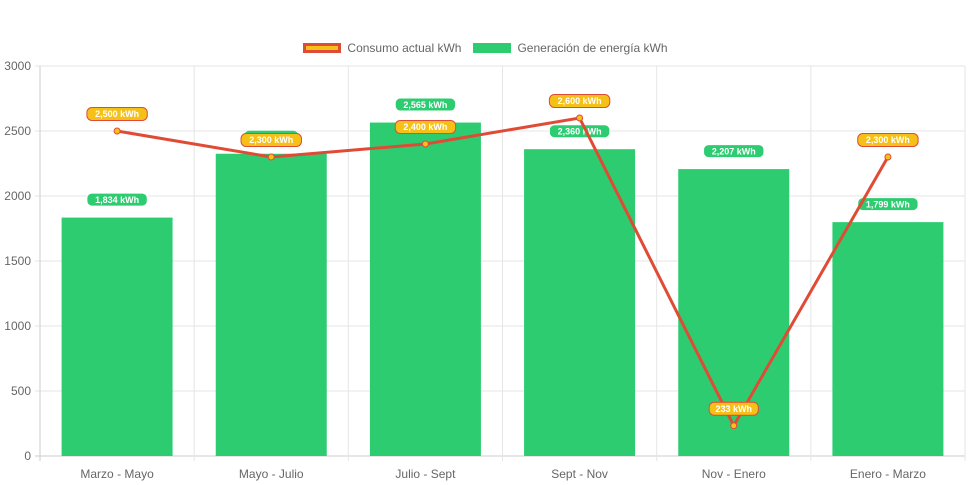 This screenshot has height=485, width=971. I want to click on y-tick-label: 2000, so click(17, 196).